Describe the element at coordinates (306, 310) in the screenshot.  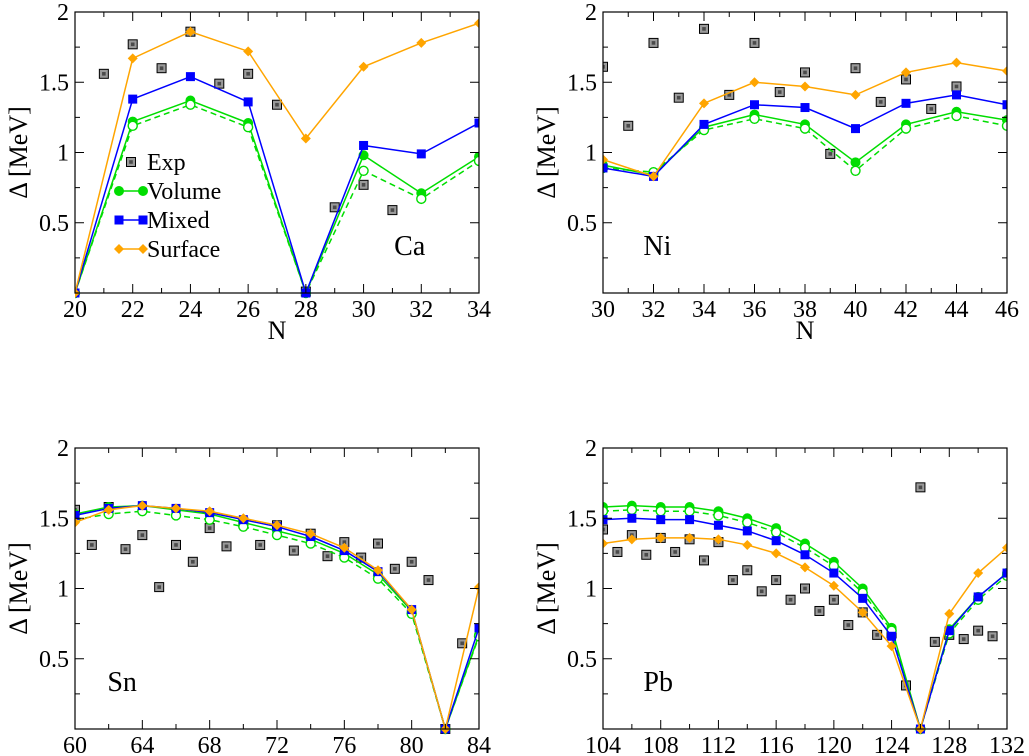
I see `x-tick-label: 28` at that location.